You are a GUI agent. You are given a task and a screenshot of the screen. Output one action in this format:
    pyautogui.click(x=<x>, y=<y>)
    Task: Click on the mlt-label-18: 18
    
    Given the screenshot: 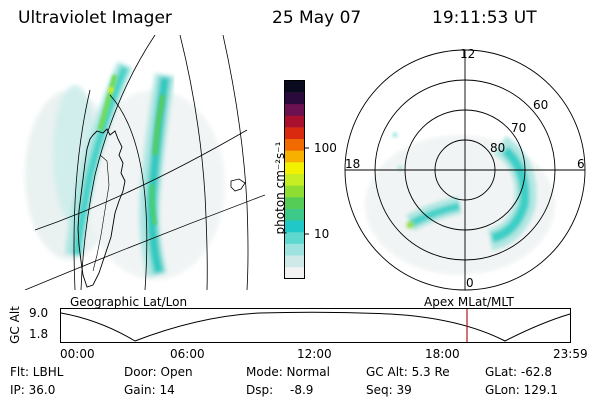 What is the action you would take?
    pyautogui.click(x=353, y=164)
    